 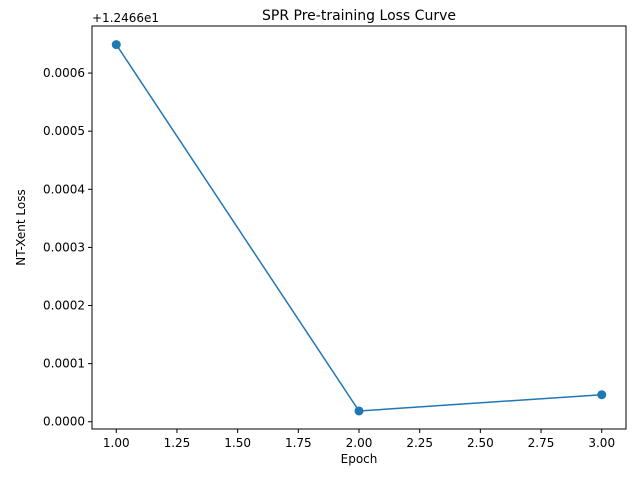 What do you see at coordinates (480, 443) in the screenshot?
I see `x-tick-label: 2.50` at bounding box center [480, 443].